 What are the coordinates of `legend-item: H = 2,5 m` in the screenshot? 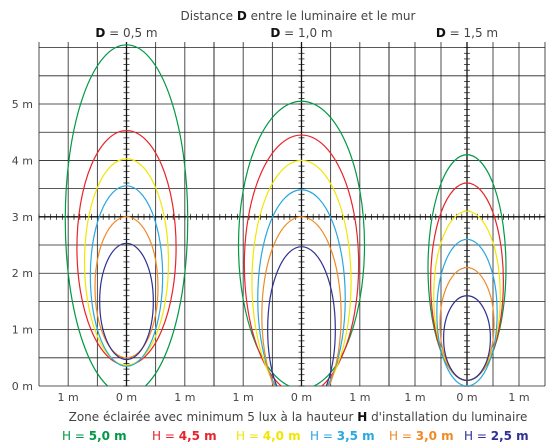 It's located at (496, 436).